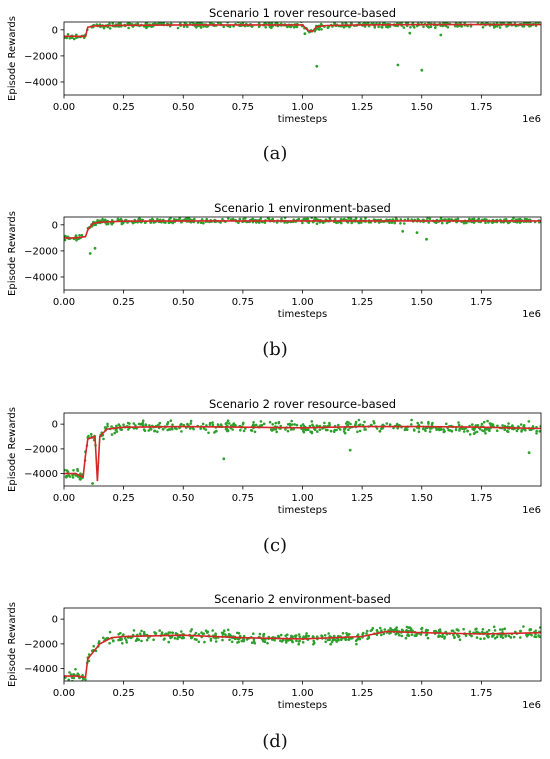  What do you see at coordinates (302, 208) in the screenshot?
I see `chart-title: Scenario 1 environment-based` at bounding box center [302, 208].